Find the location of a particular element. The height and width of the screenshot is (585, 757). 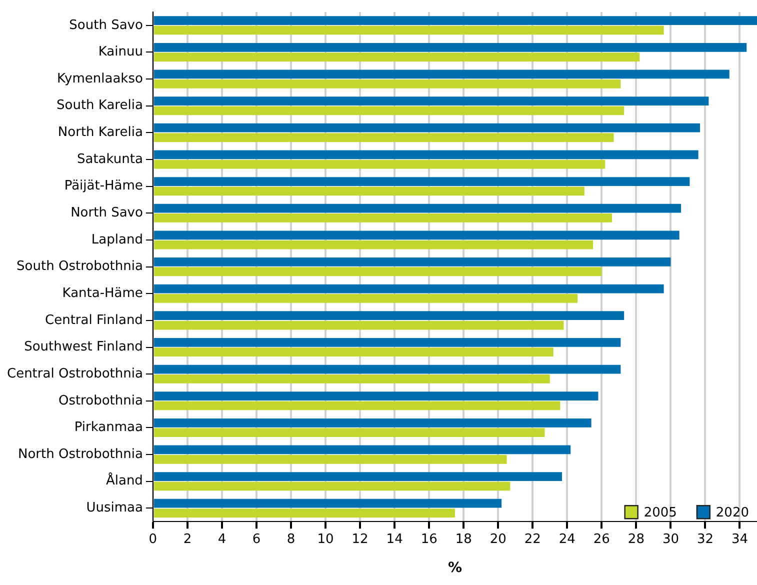

y-tick-label: North Savo is located at coordinates (106, 213).